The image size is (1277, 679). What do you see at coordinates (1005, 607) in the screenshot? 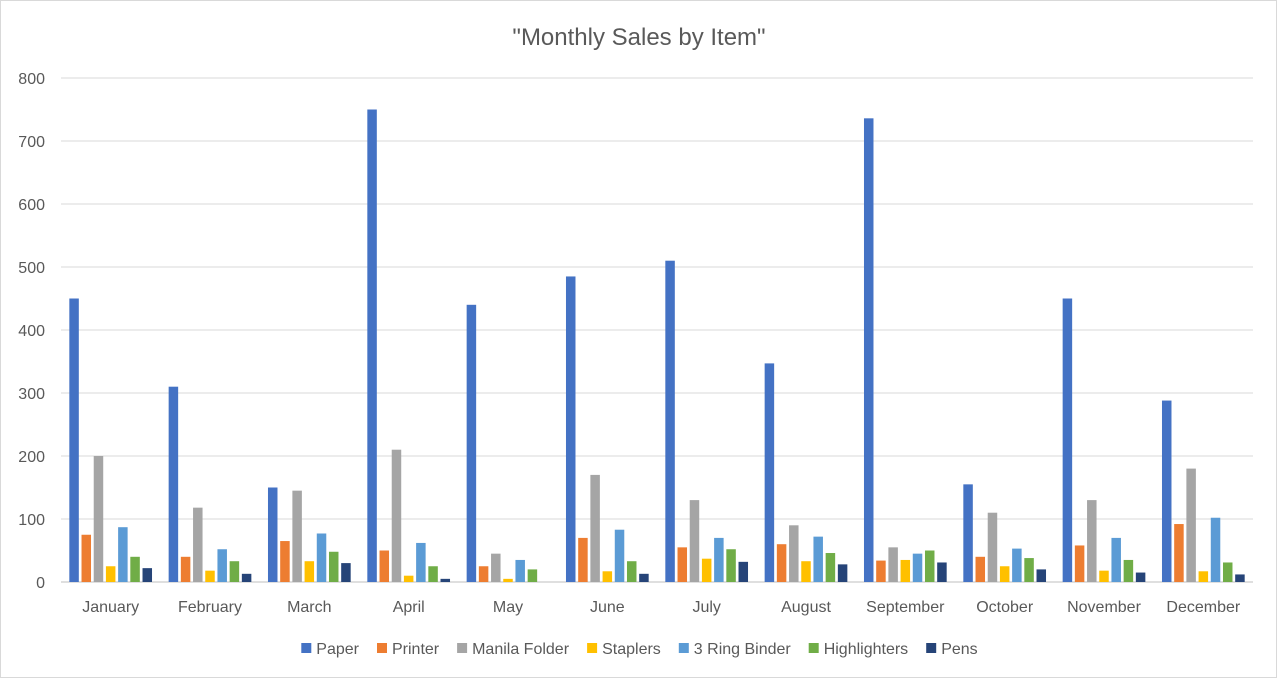
I see `x-tick-label: October` at bounding box center [1005, 607].